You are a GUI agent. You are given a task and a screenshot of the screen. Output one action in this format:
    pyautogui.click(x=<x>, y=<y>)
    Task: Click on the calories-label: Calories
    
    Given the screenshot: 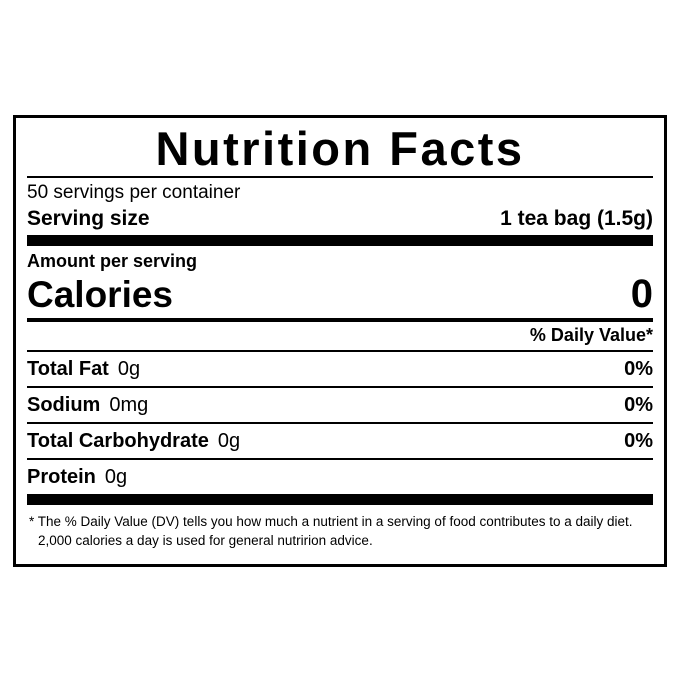 What is the action you would take?
    pyautogui.click(x=100, y=294)
    